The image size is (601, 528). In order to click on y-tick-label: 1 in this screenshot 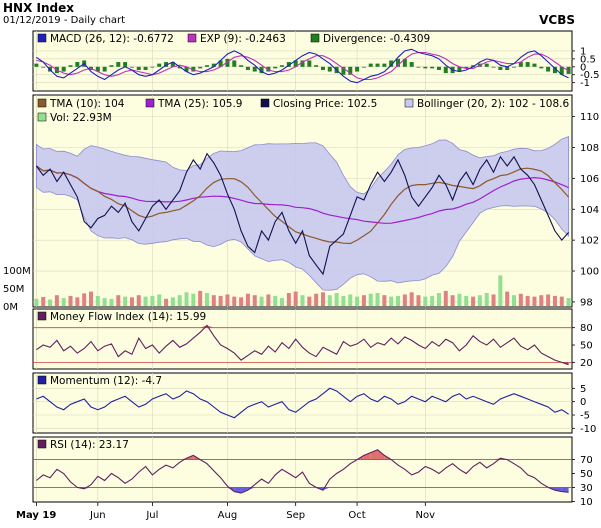, I will do `click(583, 51)`.